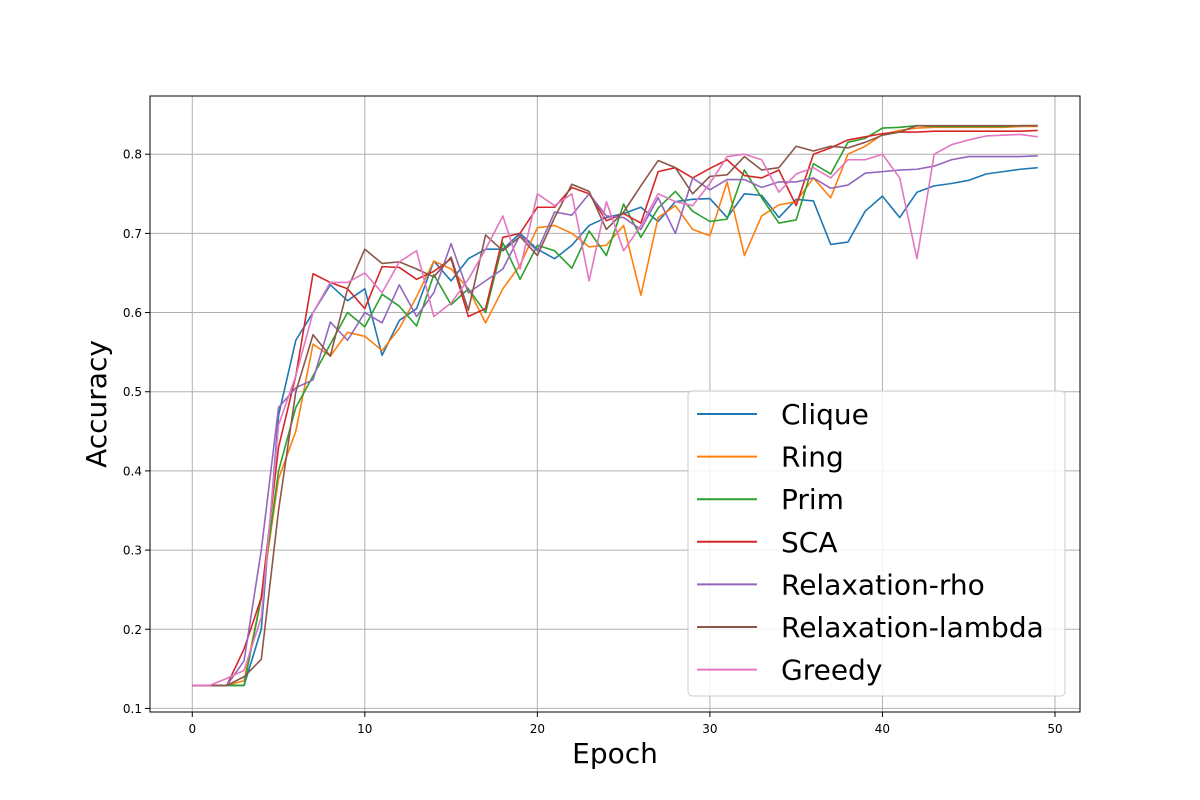  What do you see at coordinates (96, 404) in the screenshot?
I see `y-axis-label: Accuracy` at bounding box center [96, 404].